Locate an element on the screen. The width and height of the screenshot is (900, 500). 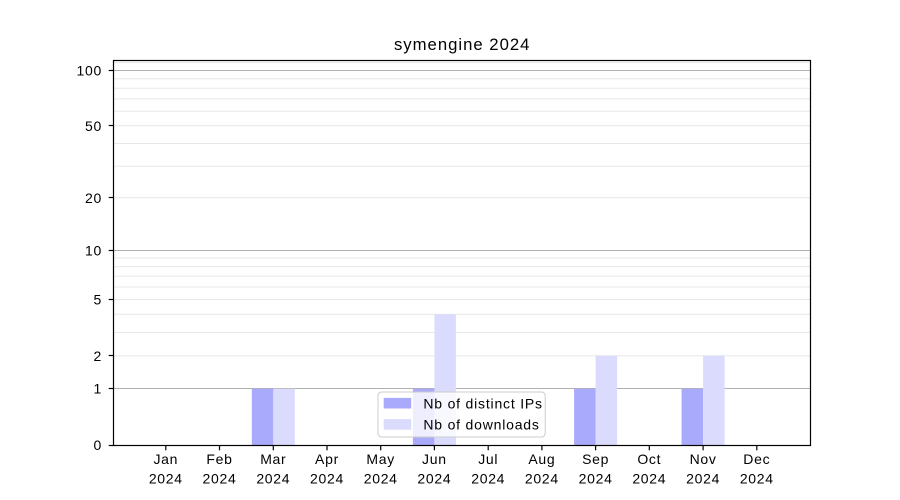
svg-text: Nb of distinct IPs is located at coordinates (482, 404).